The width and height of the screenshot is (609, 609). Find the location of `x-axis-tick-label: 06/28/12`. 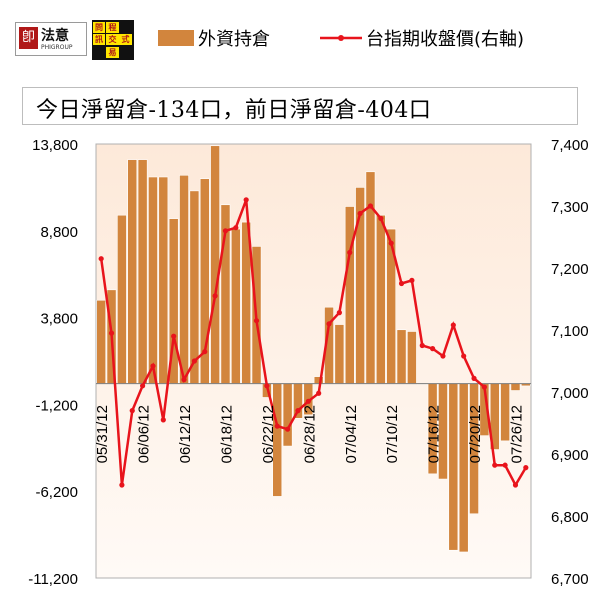

x-axis-tick-label: 06/28/12 is located at coordinates (309, 434).